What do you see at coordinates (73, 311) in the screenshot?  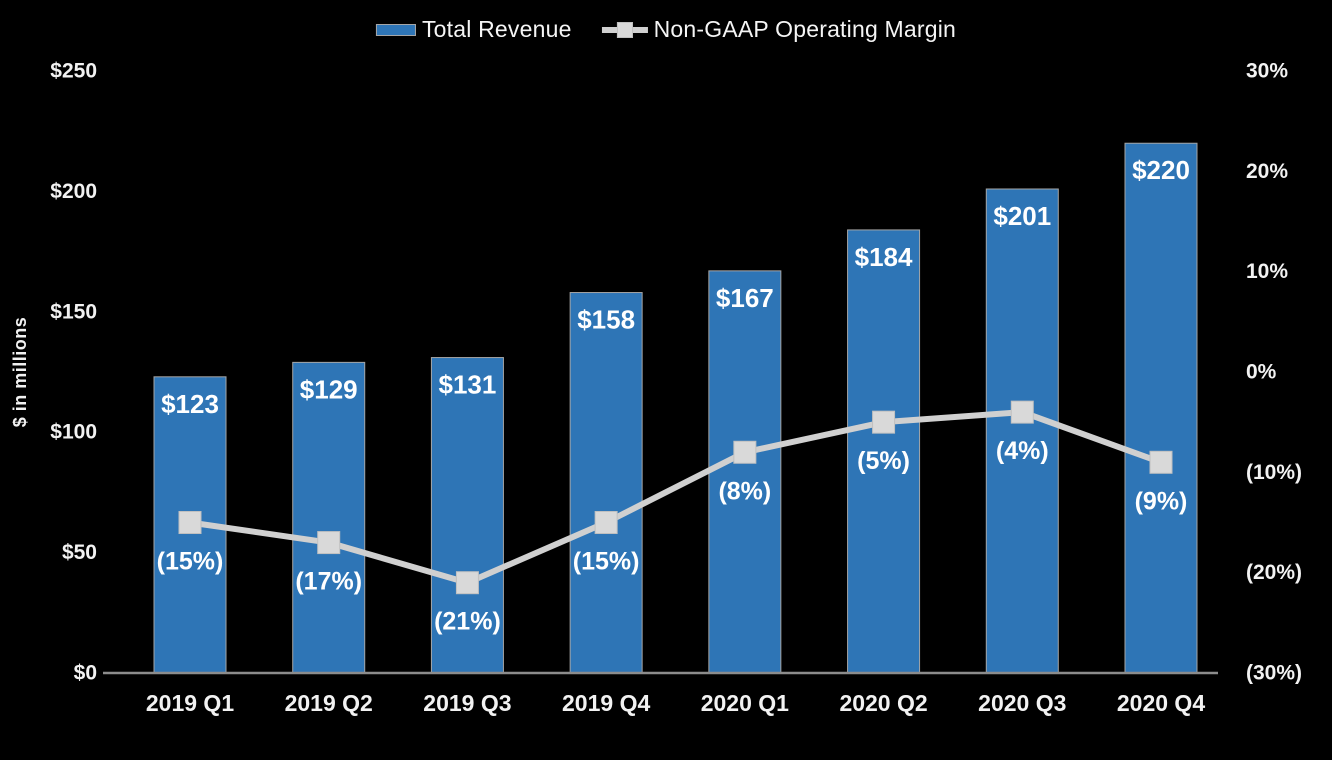 I see `left-axis-tick-label: $150` at bounding box center [73, 311].